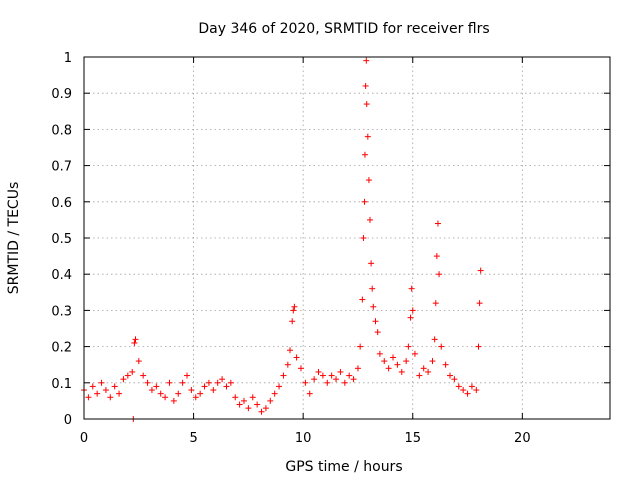  Describe the element at coordinates (412, 251) in the screenshot. I see `x-tick: 15` at that location.